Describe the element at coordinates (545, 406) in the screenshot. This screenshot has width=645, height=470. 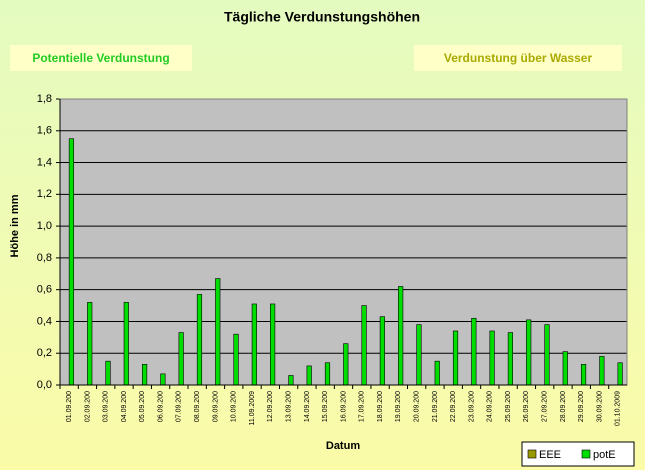
I see `x-tick-label: 27.09.200` at that location.